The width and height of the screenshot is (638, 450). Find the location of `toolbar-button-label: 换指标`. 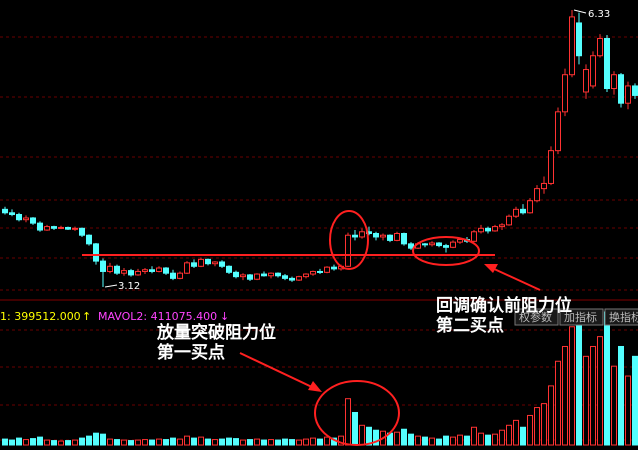

toolbar-button-label: 换指标 is located at coordinates (623, 317).